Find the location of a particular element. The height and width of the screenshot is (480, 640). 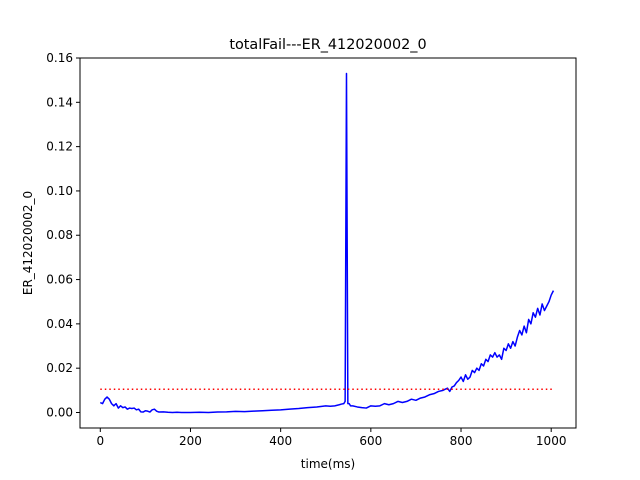

y-axis: 0.00 0.02 0.04 0.06 0.08 0.10 0.12 0.14 0.16 is located at coordinates (63, 235).